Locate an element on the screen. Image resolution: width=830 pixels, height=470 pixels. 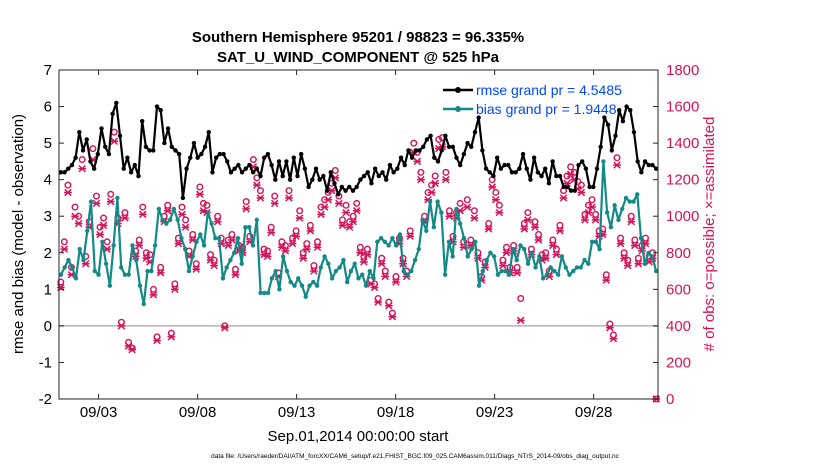
right-axis-label: # of obs: o=possible; ×=assimilated is located at coordinates (709, 234).